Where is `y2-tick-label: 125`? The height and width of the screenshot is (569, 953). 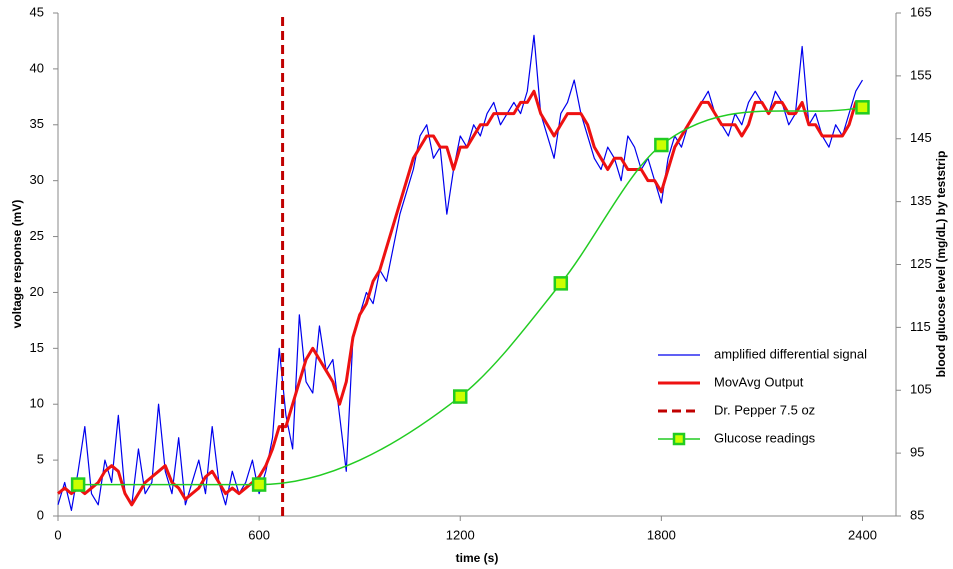
y2-tick-label: 125 is located at coordinates (921, 263).